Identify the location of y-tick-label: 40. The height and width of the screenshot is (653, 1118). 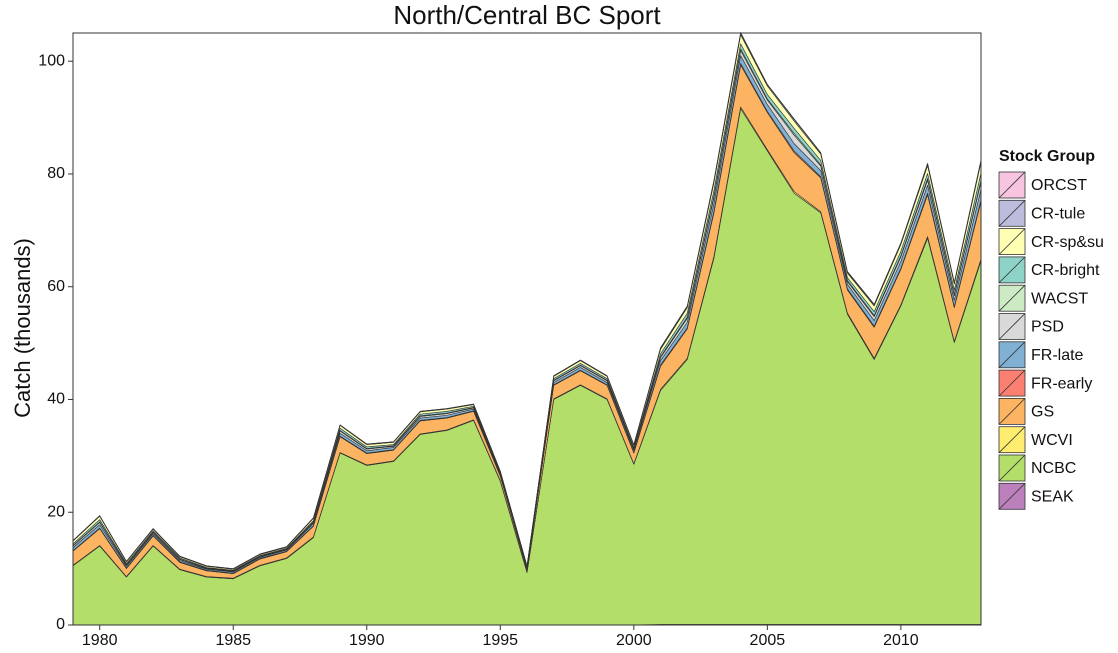
(56, 399).